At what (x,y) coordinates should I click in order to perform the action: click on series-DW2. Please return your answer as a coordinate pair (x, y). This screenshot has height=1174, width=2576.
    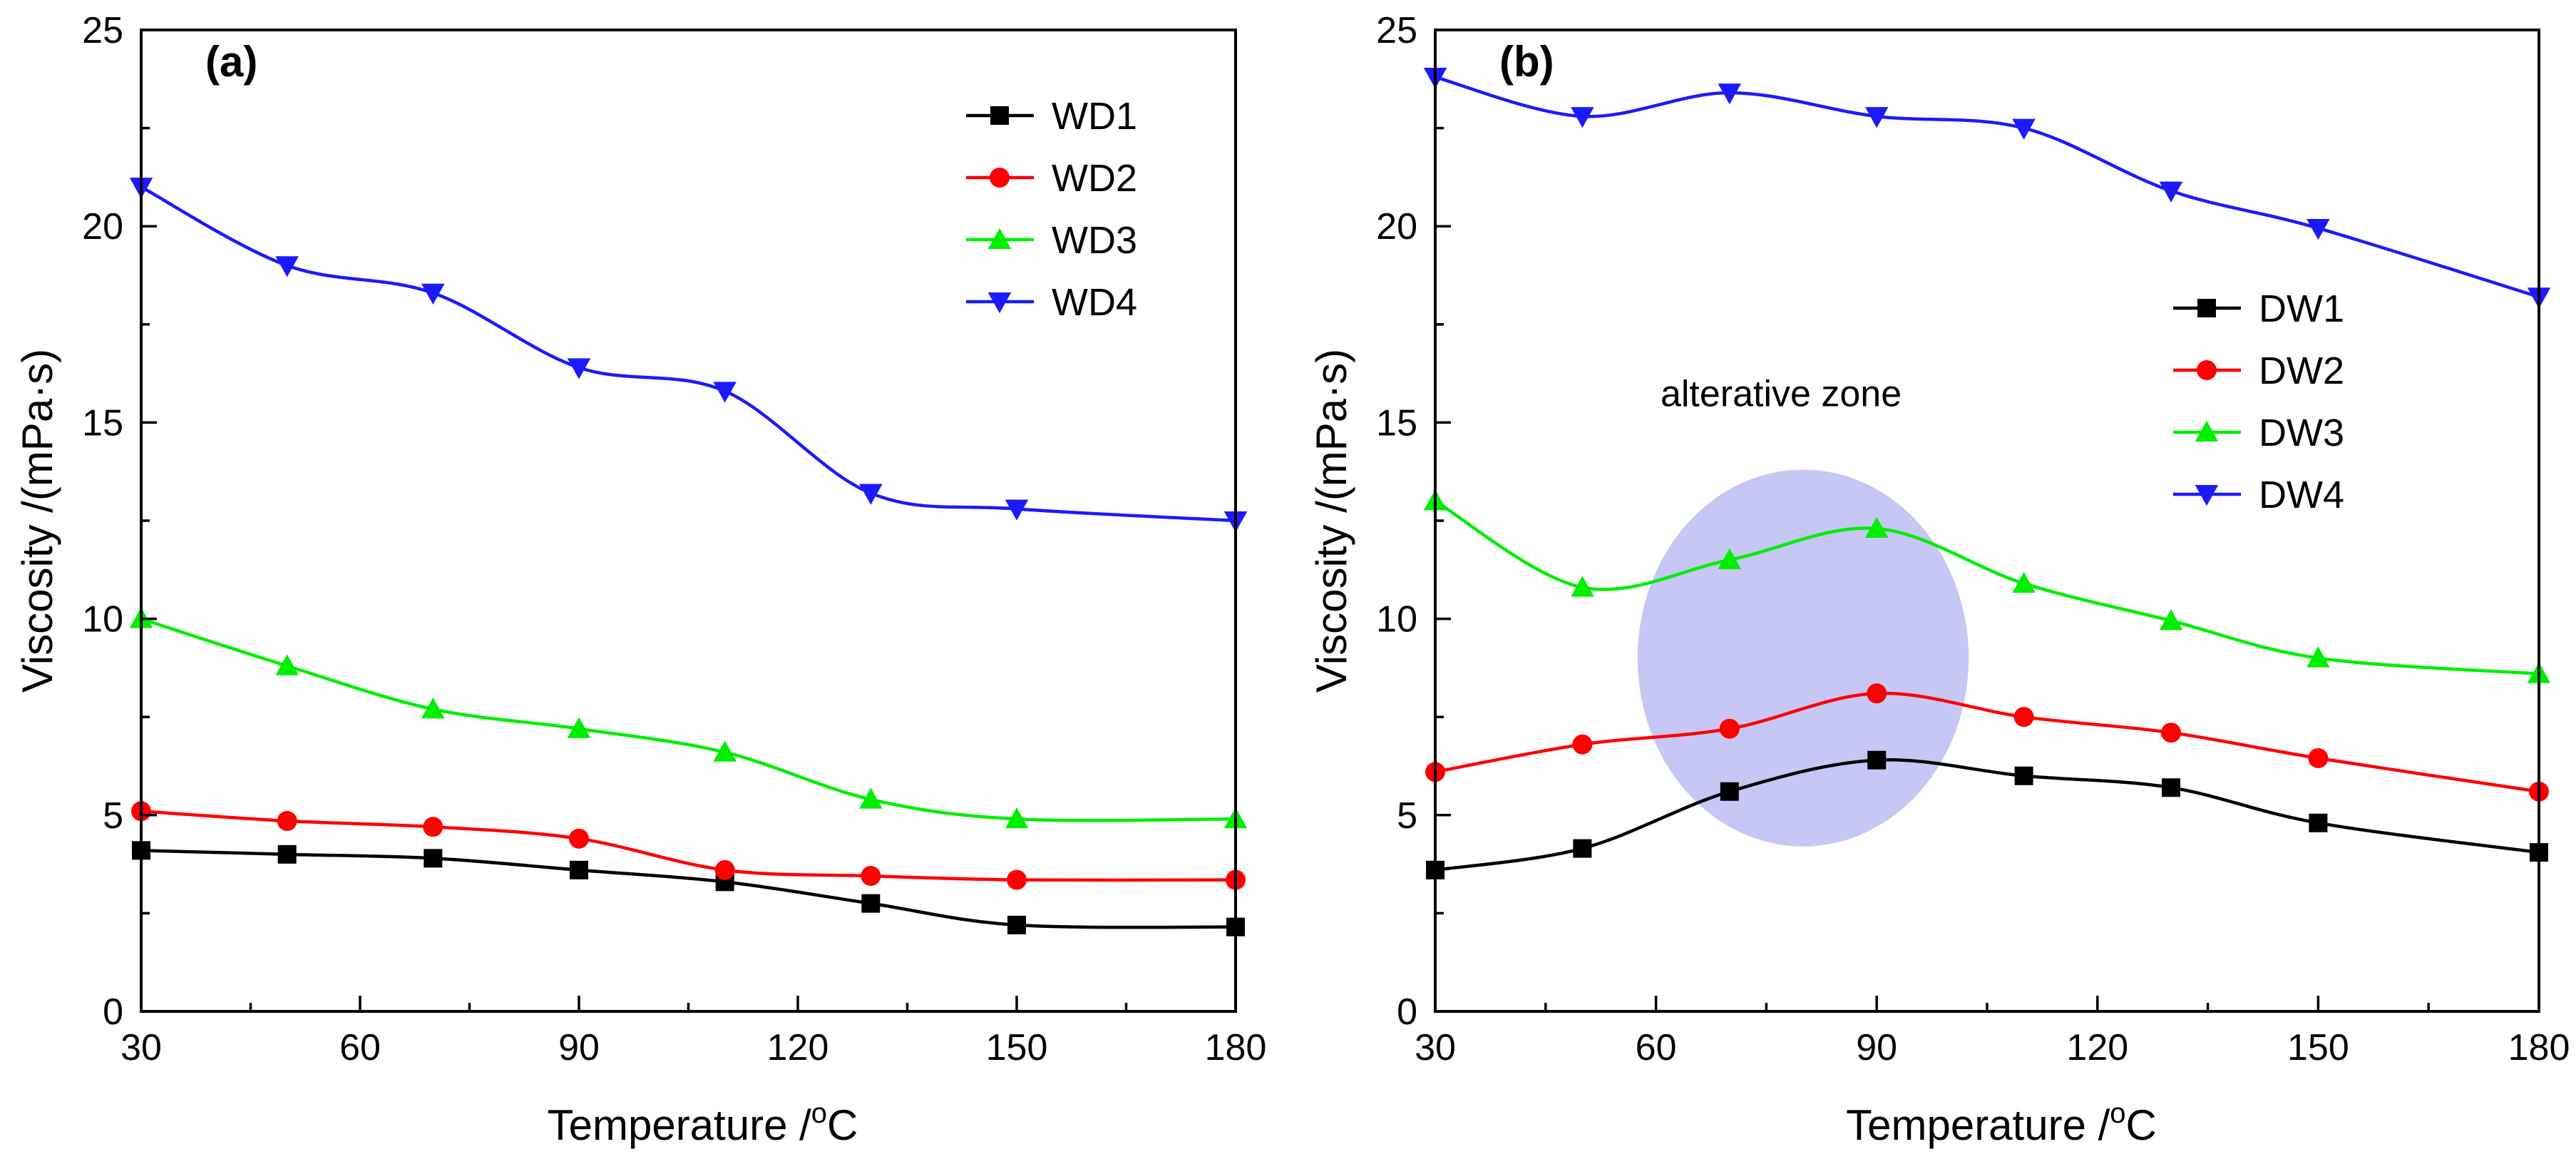
    Looking at the image, I should click on (1987, 742).